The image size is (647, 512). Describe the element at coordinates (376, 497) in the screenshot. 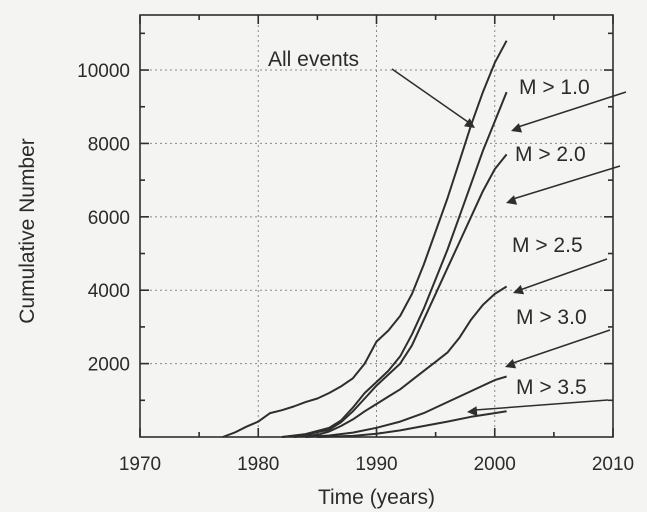

I see `x-axis-label: Time (years)` at that location.